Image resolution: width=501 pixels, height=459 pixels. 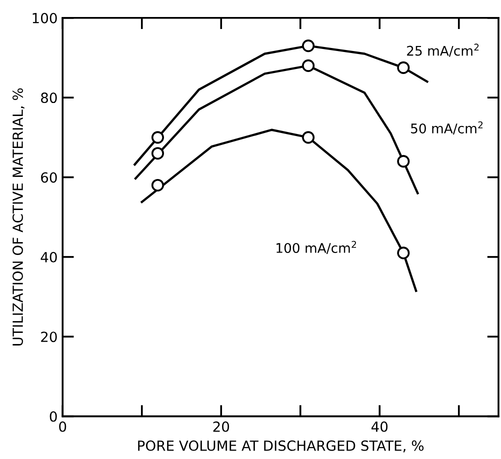 What do you see at coordinates (447, 127) in the screenshot?
I see `series-label: 50 mA/cm$^{2}$` at bounding box center [447, 127].